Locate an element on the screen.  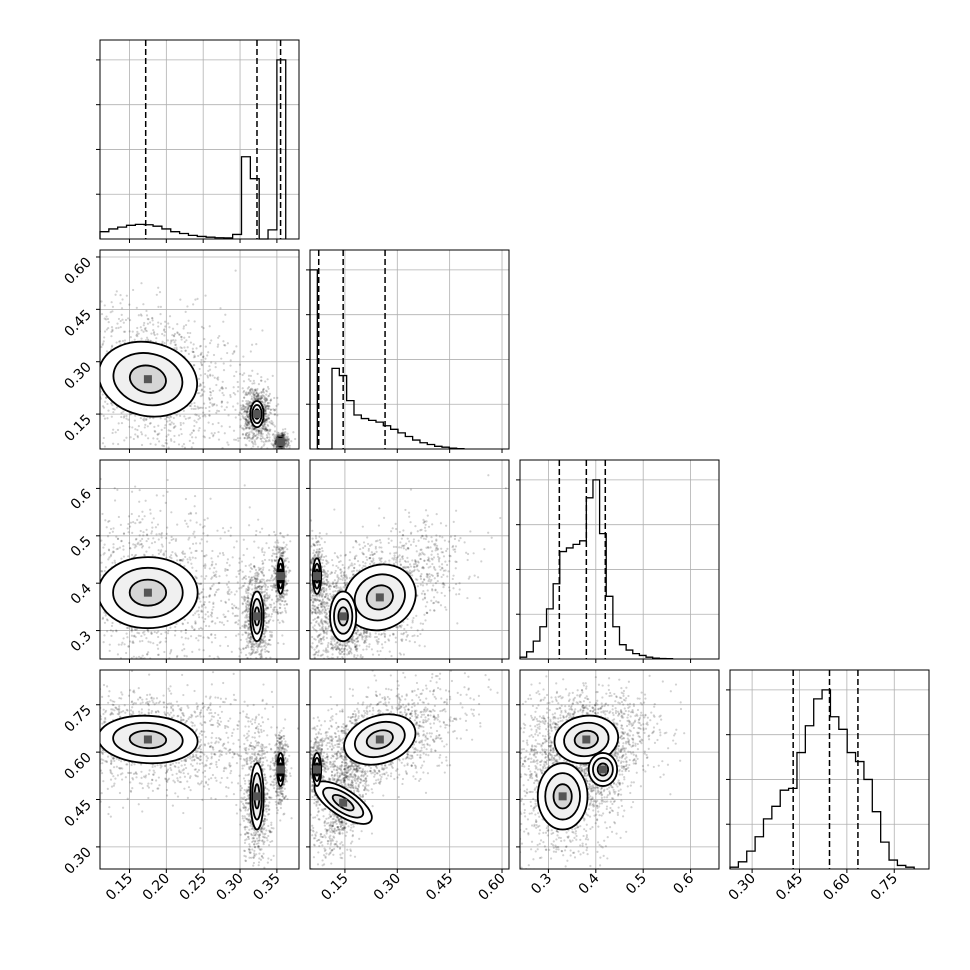
grid is located at coordinates (827, 769).